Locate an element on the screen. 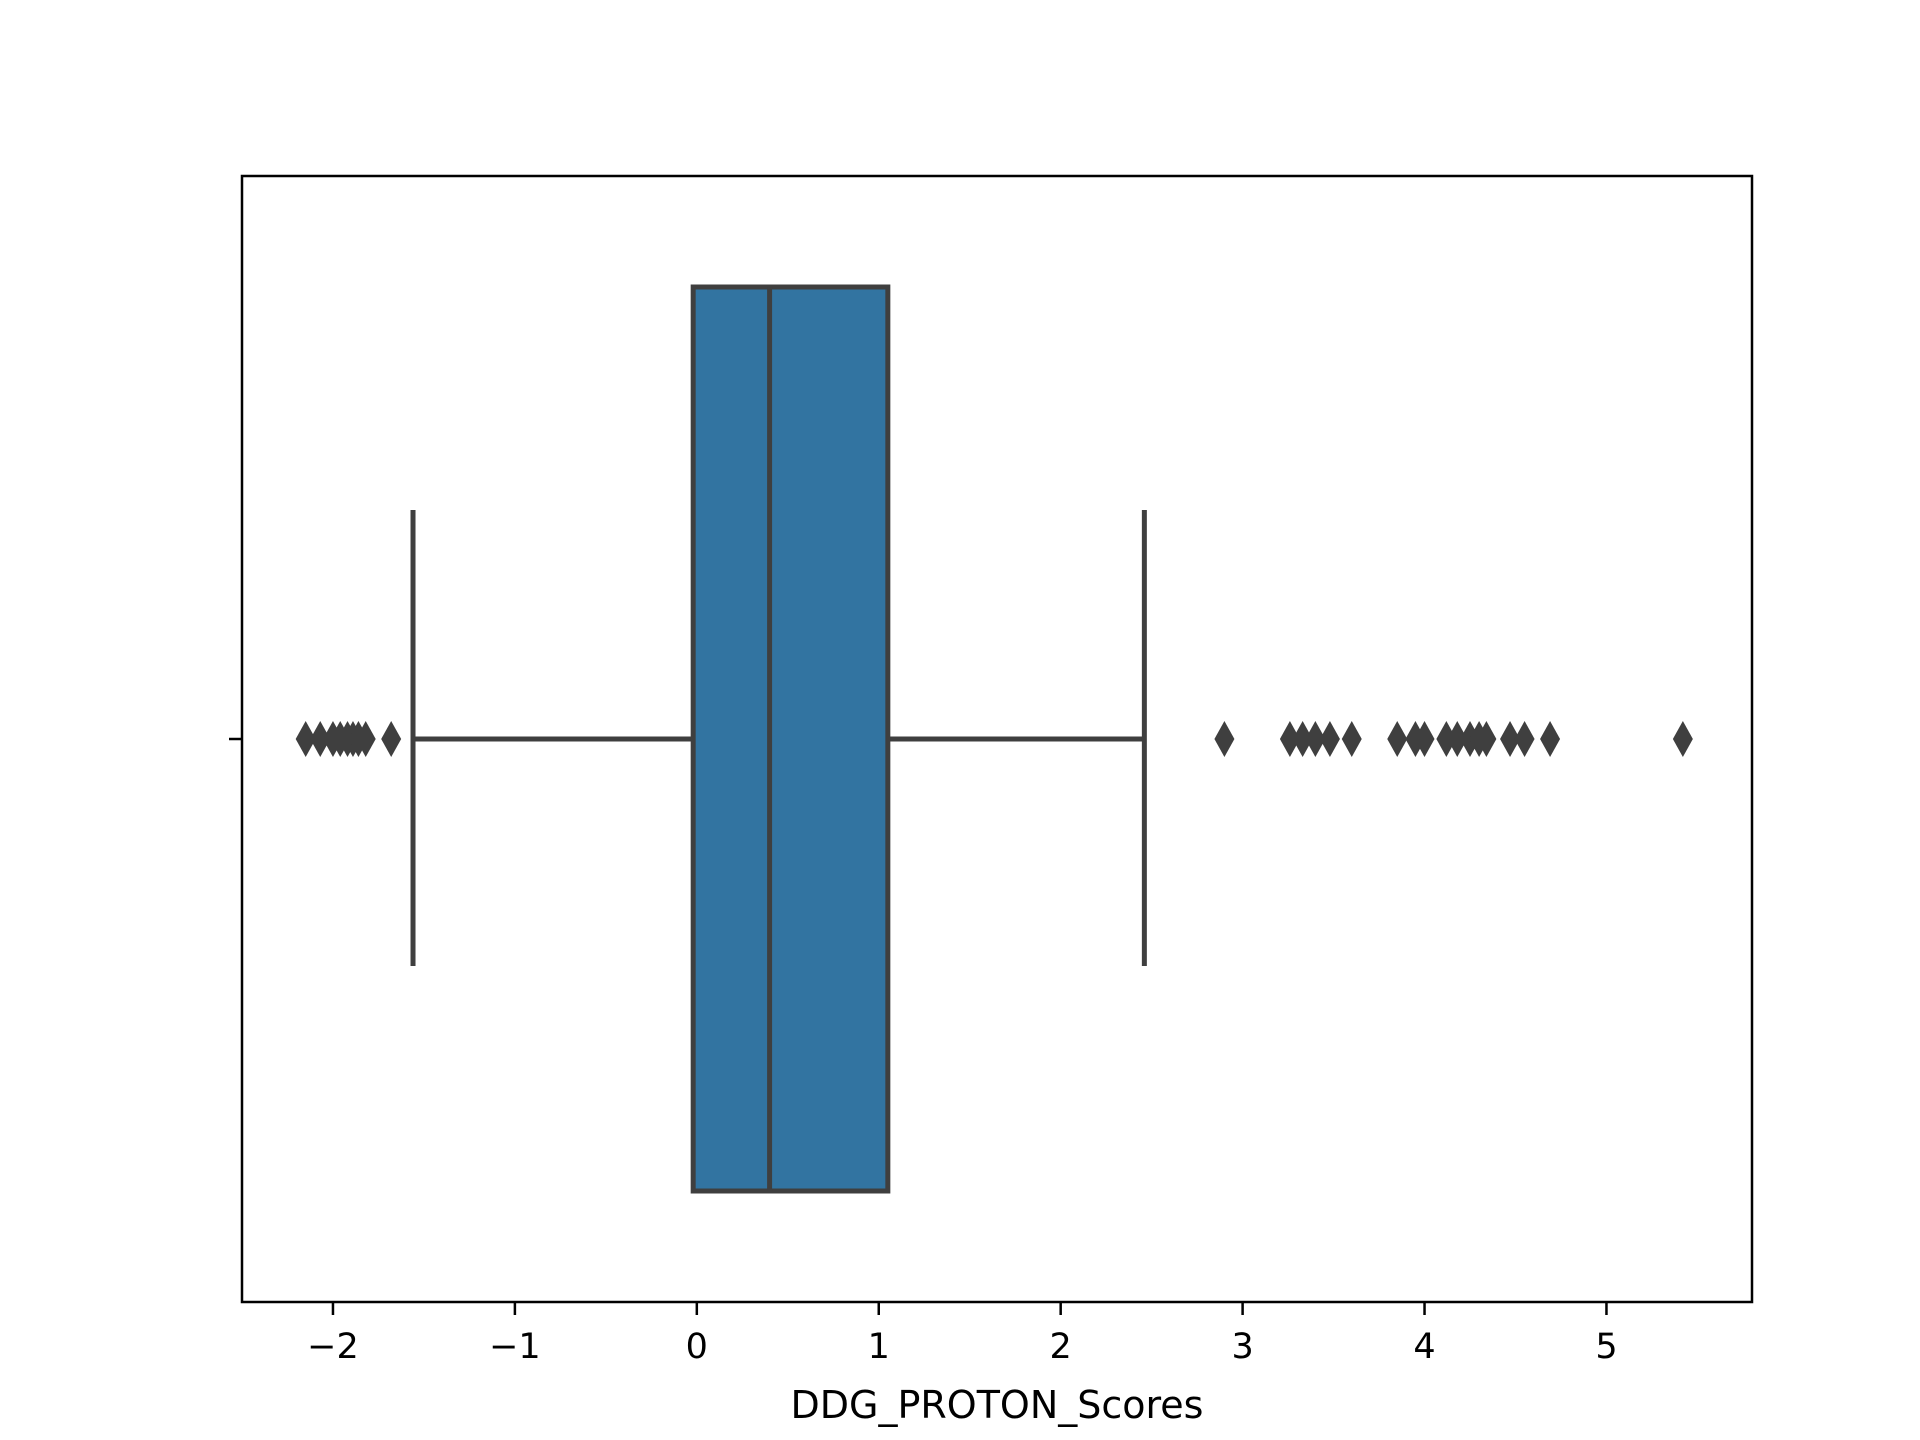 This screenshot has height=1440, width=1920. x-tick-label: 1 is located at coordinates (879, 1347).